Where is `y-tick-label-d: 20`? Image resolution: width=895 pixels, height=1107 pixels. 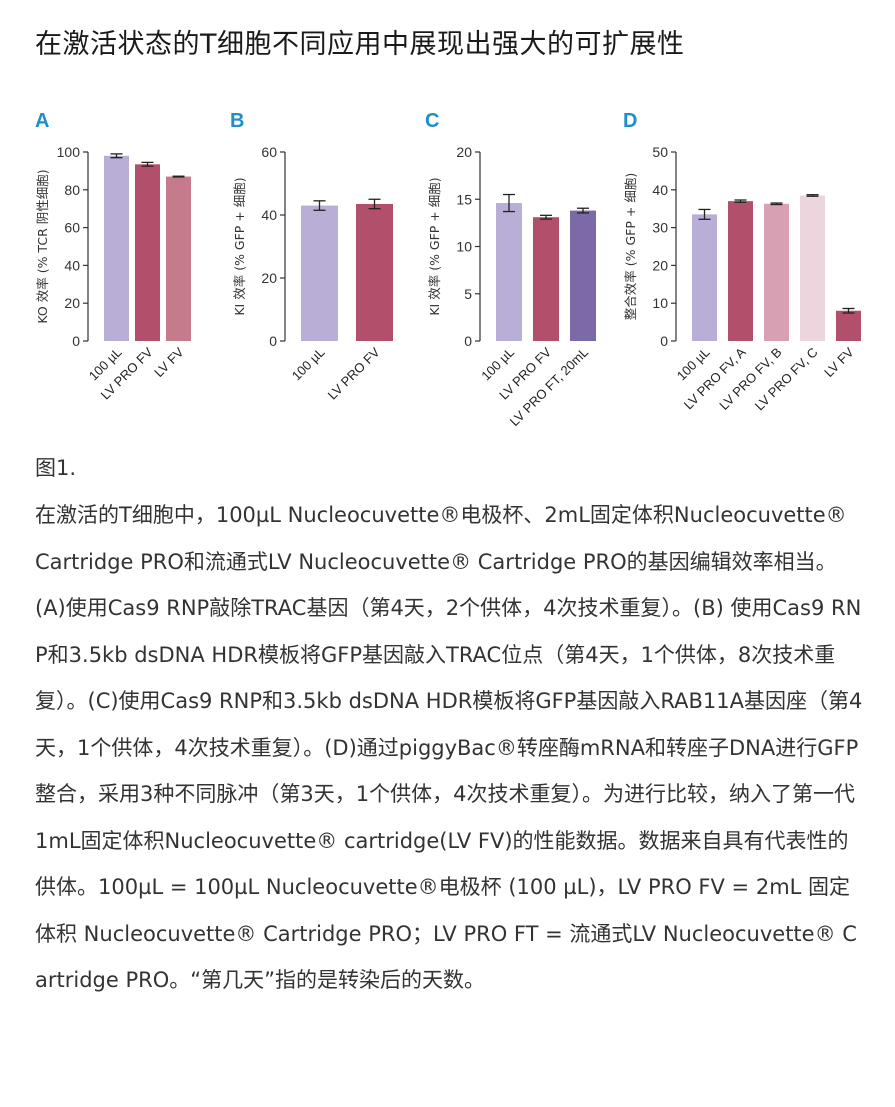
y-tick-label-d: 20 is located at coordinates (660, 265).